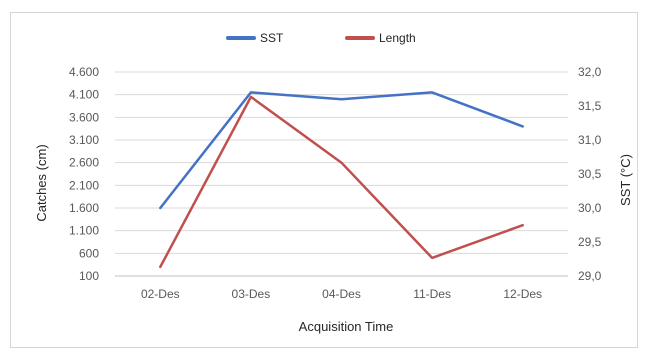 This screenshot has width=646, height=356. What do you see at coordinates (625, 180) in the screenshot?
I see `right-axis-title: SST (°C)` at bounding box center [625, 180].